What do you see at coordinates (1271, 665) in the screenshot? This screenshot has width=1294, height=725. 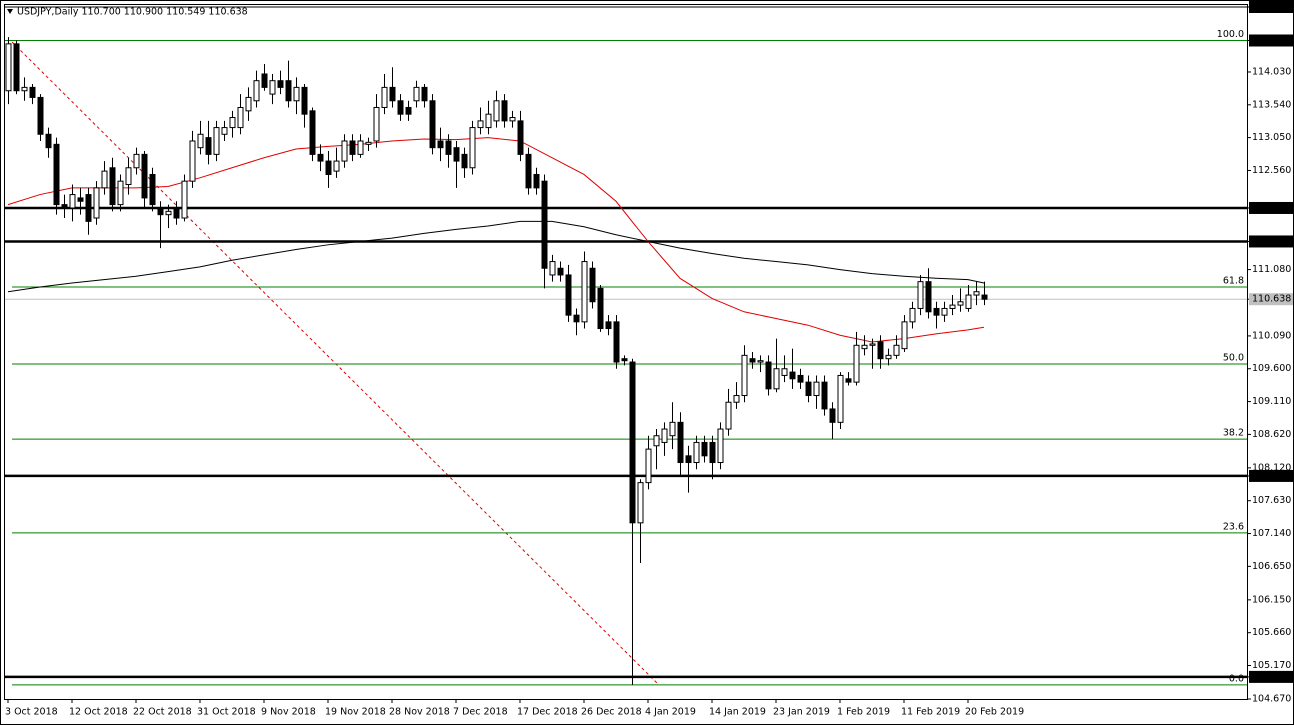 I see `y-tick-label: 105.170` at bounding box center [1271, 665].